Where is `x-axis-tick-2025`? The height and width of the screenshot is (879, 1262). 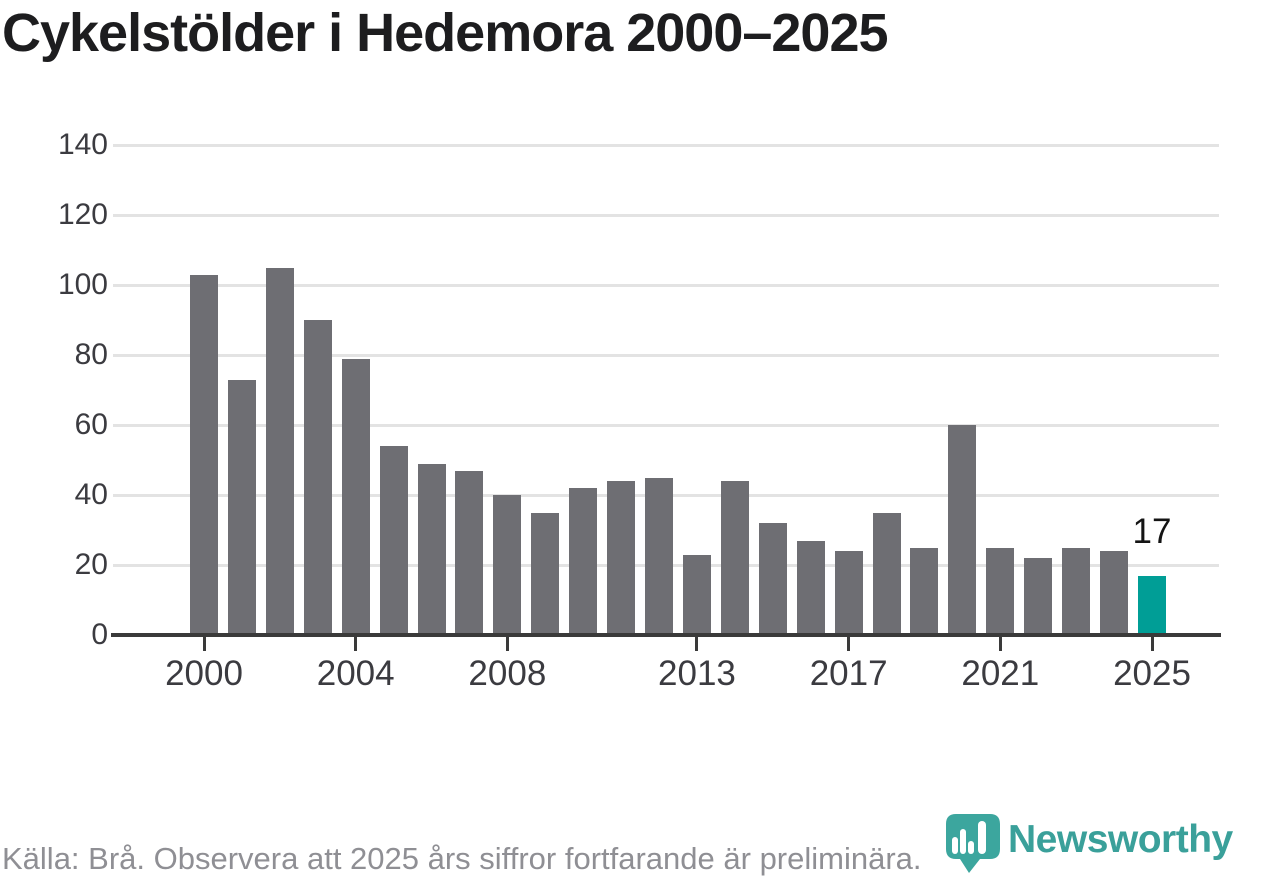 x-axis-tick-2025 is located at coordinates (1152, 644).